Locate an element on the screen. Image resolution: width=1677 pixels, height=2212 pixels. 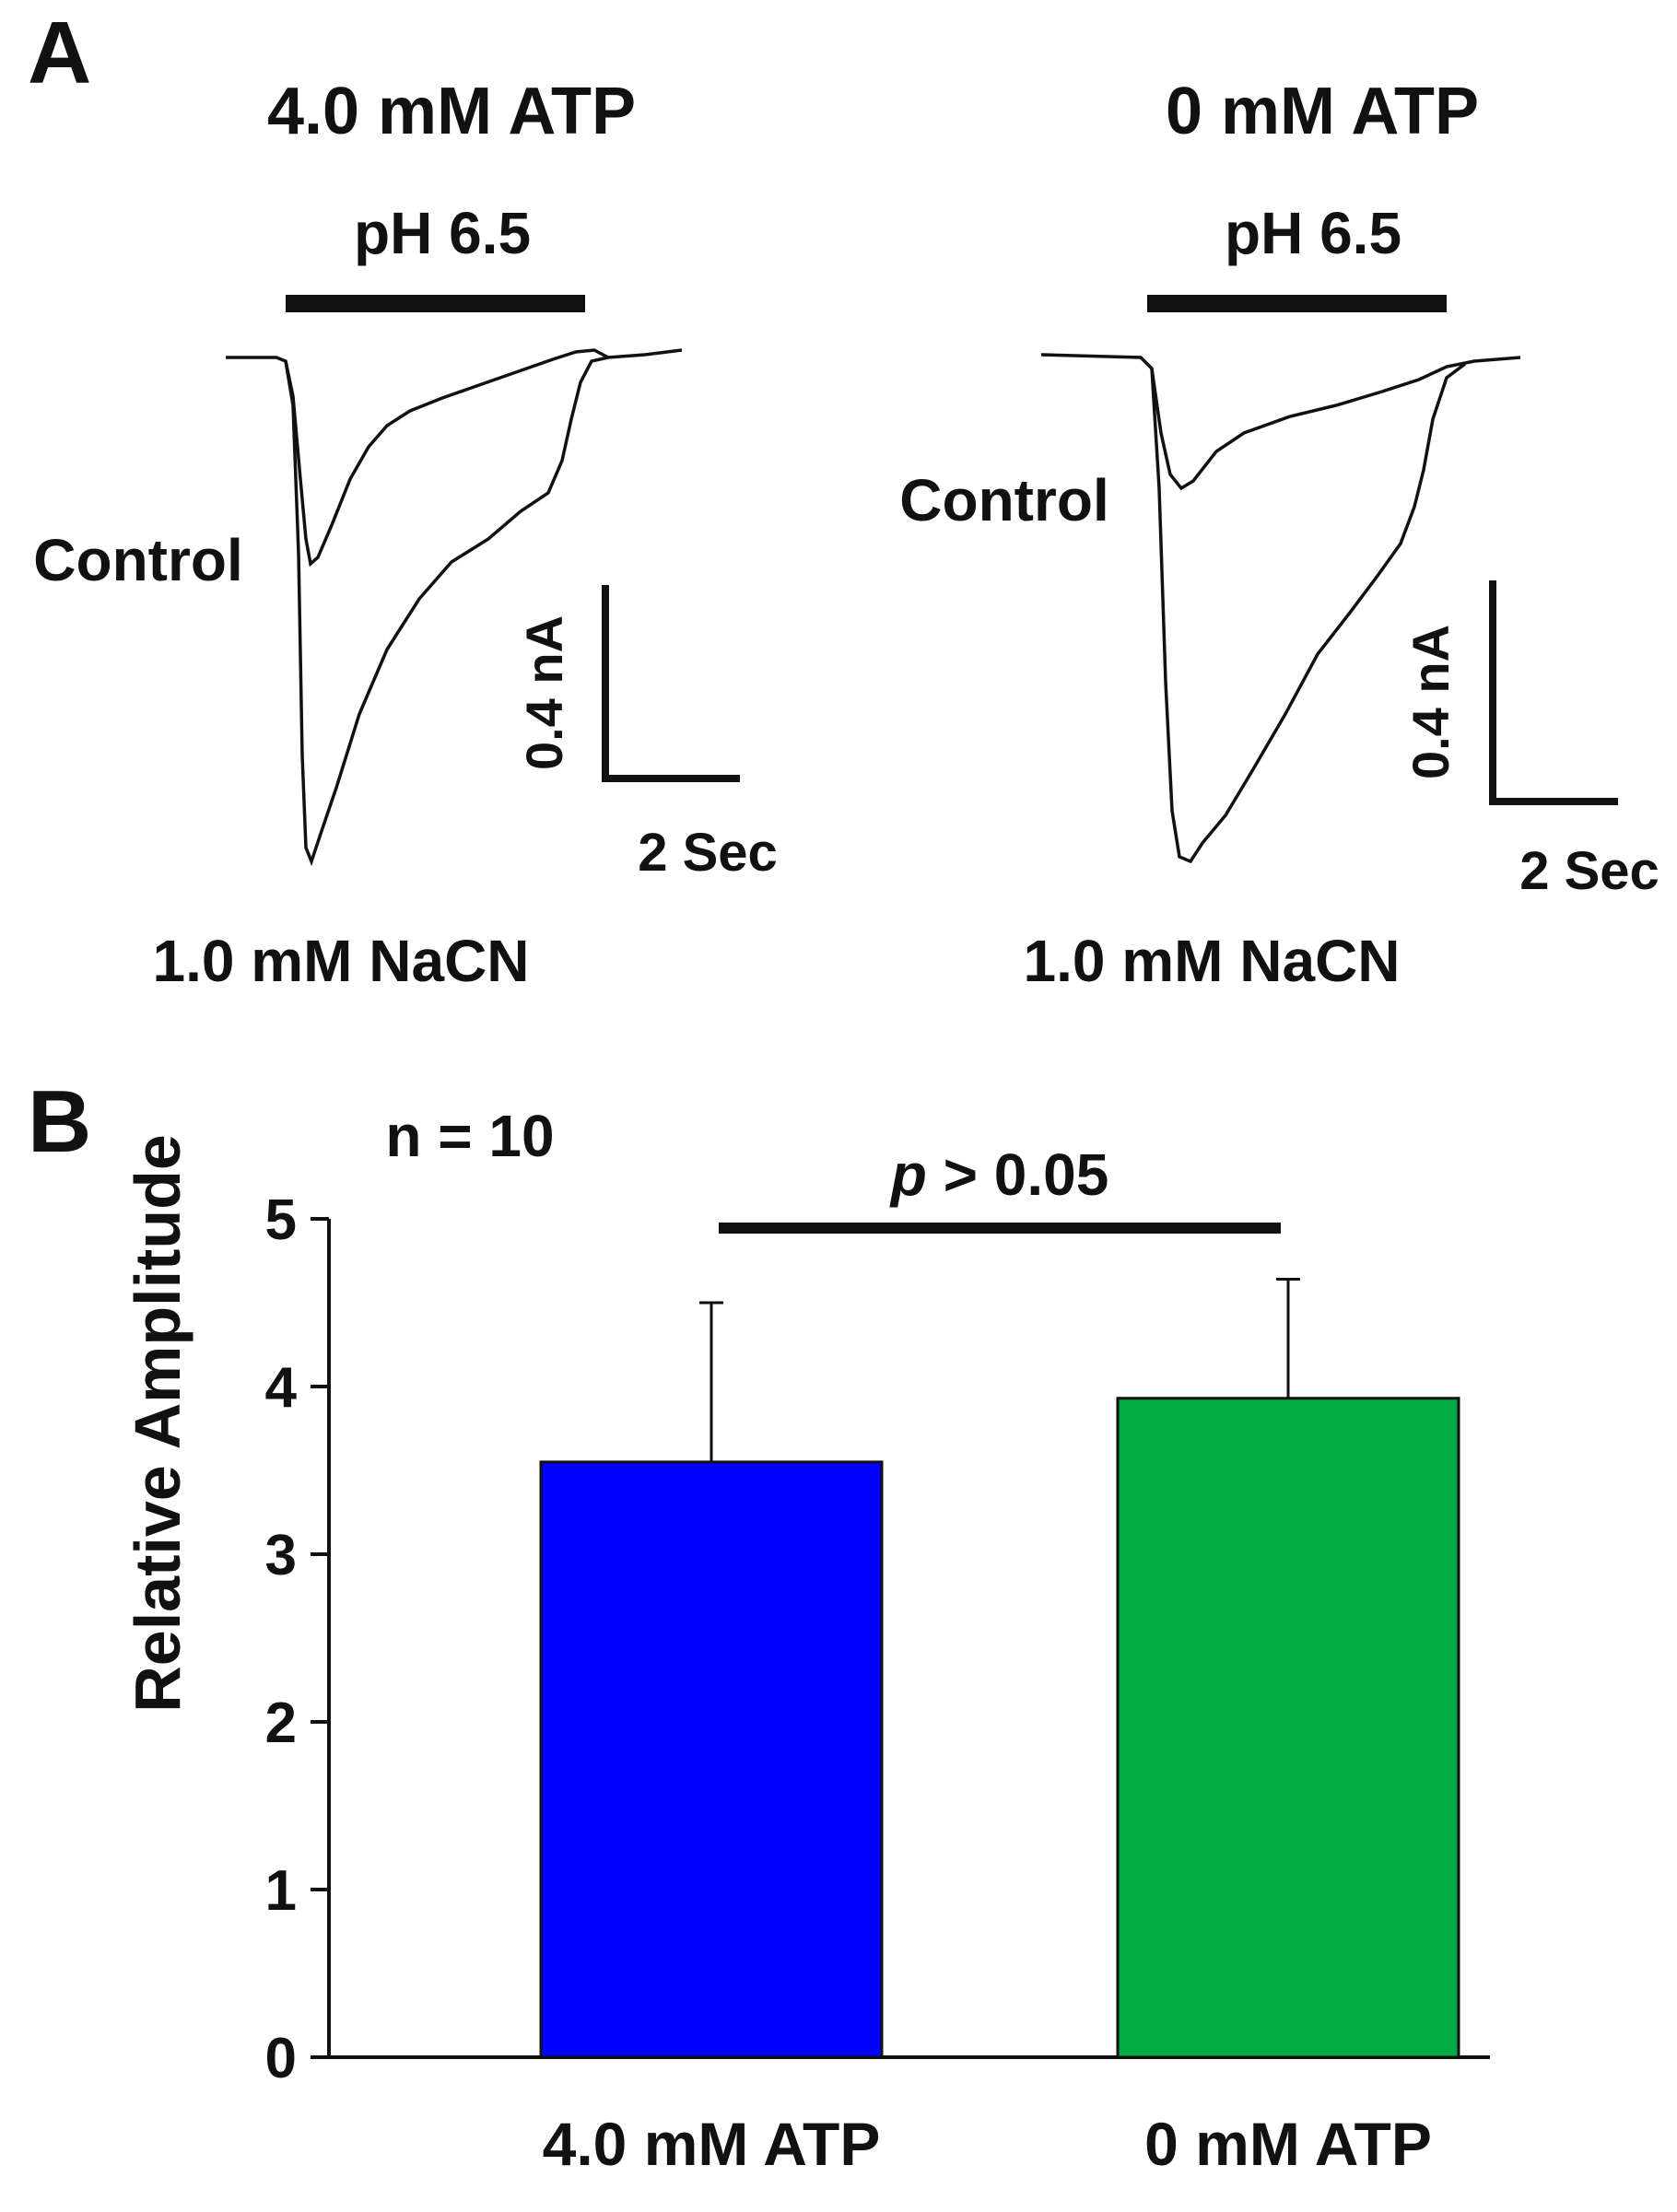
y-tick-label: 3 is located at coordinates (281, 1555).